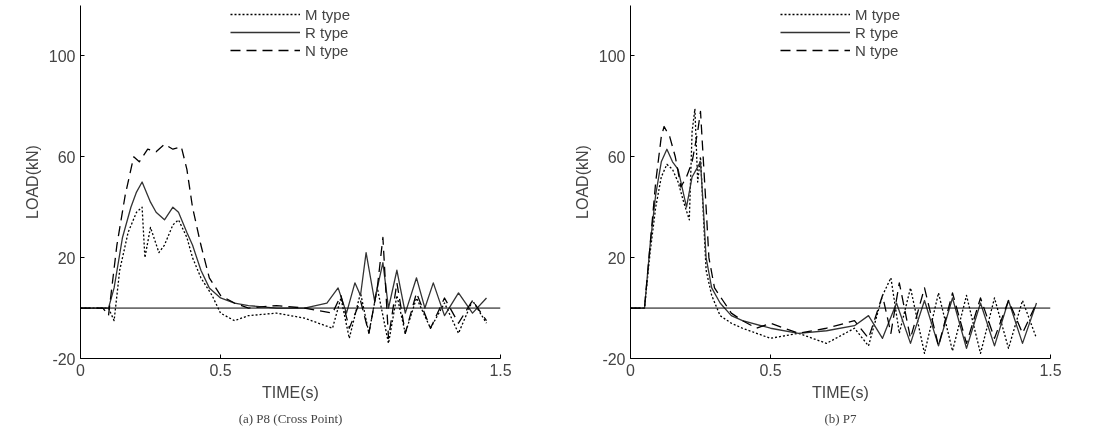 This screenshot has height=434, width=1108. Describe the element at coordinates (841, 418) in the screenshot. I see `text: (b) P7` at that location.